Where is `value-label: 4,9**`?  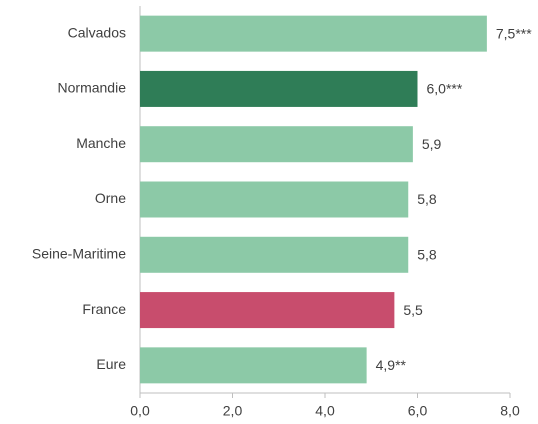 value-label: 4,9** is located at coordinates (391, 365).